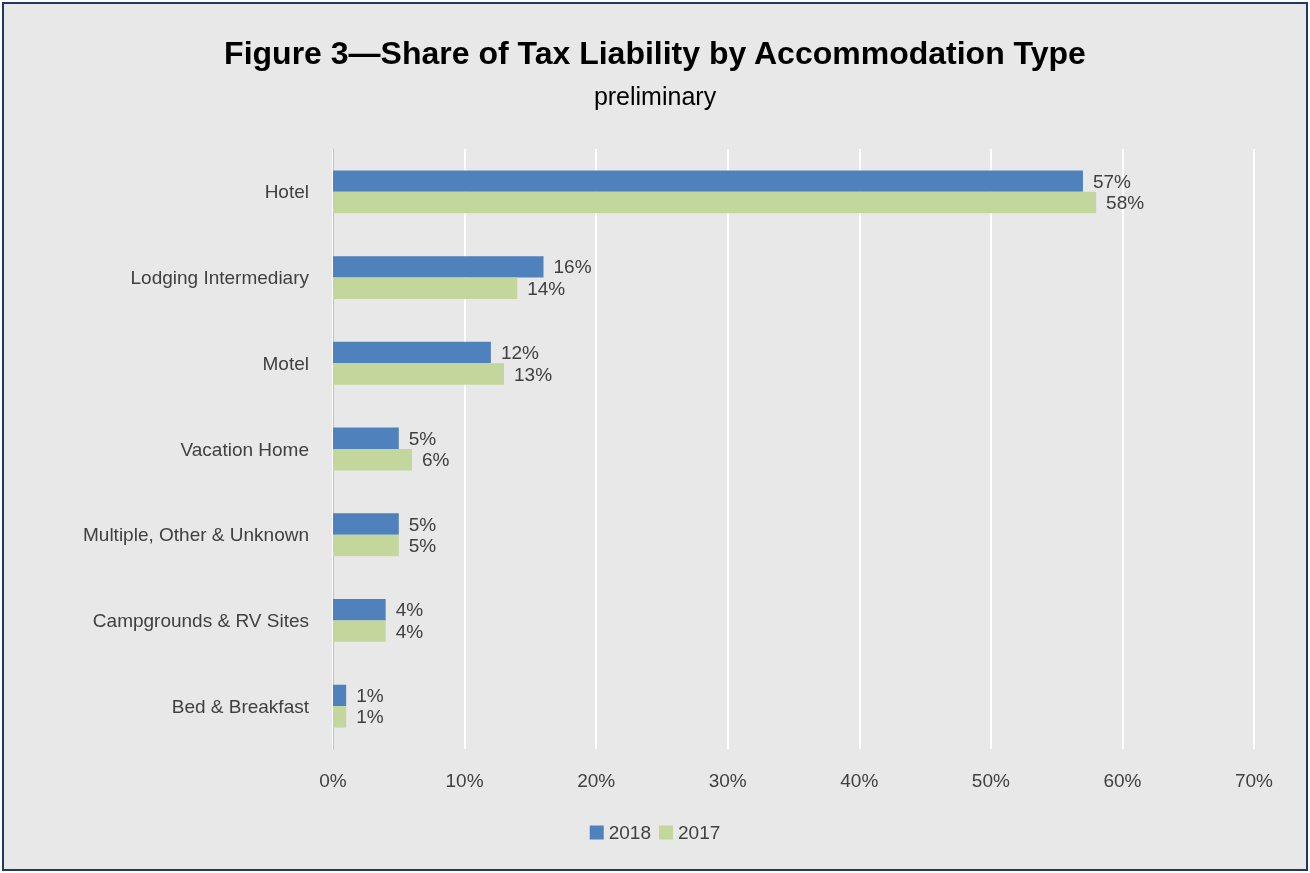 The height and width of the screenshot is (873, 1310). What do you see at coordinates (196, 535) in the screenshot?
I see `y-tick-label: Multiple, Other & Unknown` at bounding box center [196, 535].